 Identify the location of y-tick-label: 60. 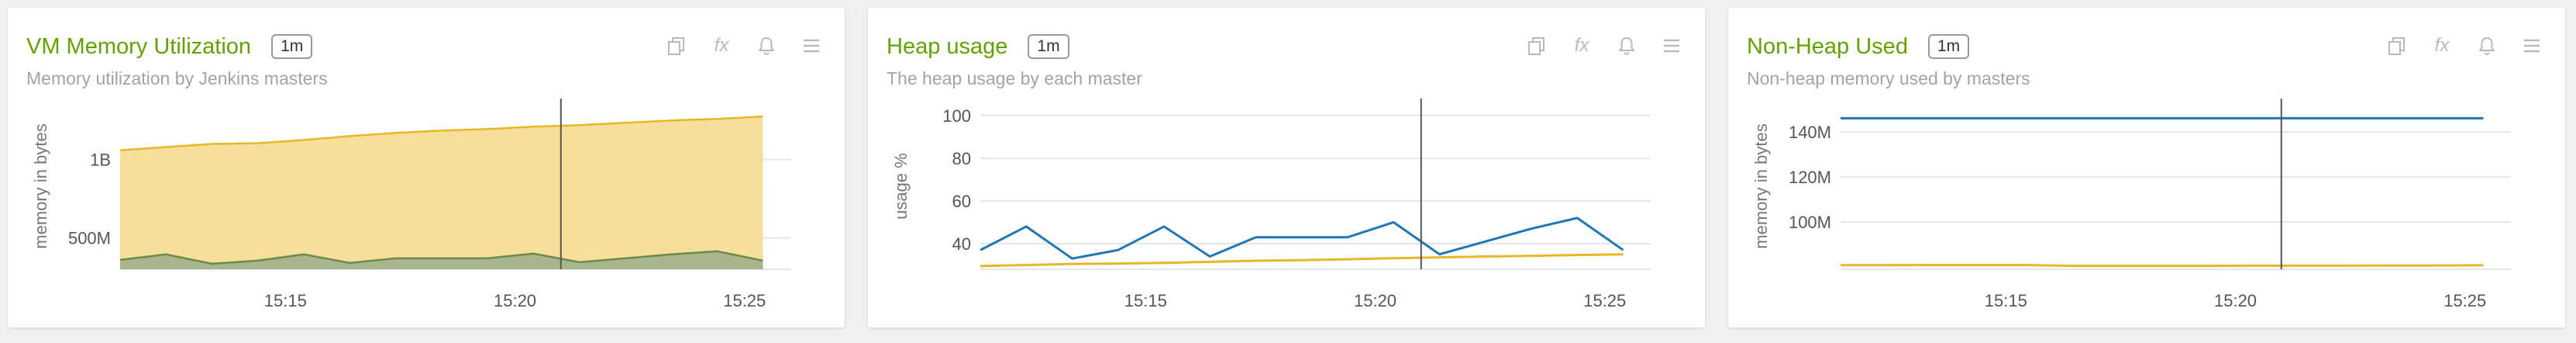
(961, 201).